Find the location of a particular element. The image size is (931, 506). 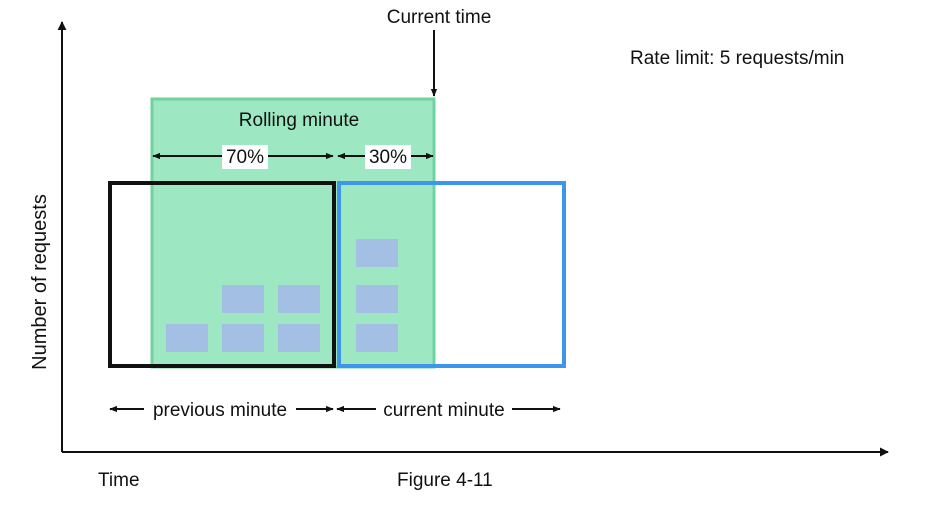

previous-minute-label: previous minute is located at coordinates (220, 410).